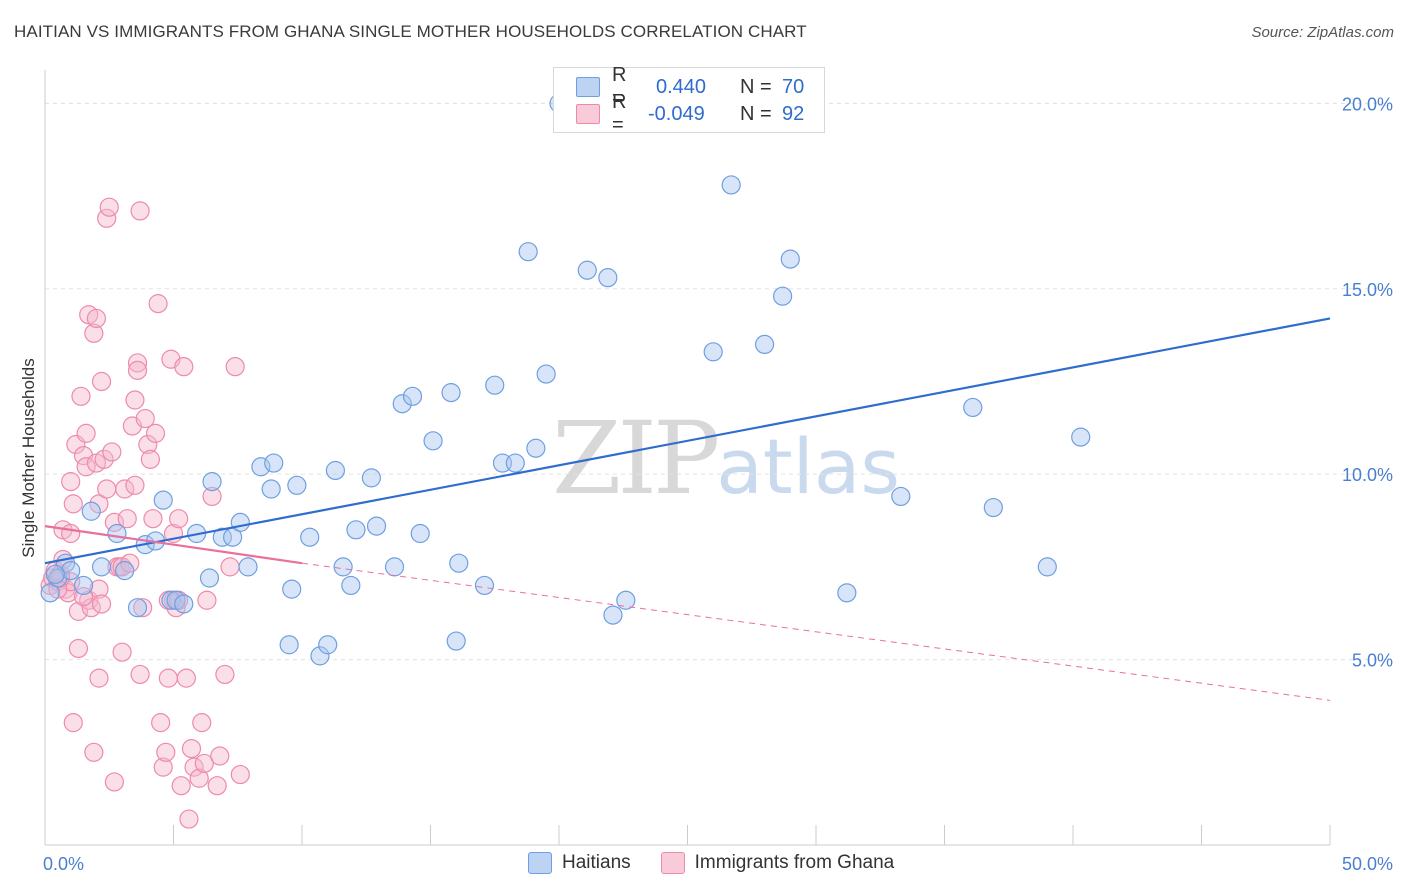  I want to click on legend-r-value: -0.049, so click(676, 113).